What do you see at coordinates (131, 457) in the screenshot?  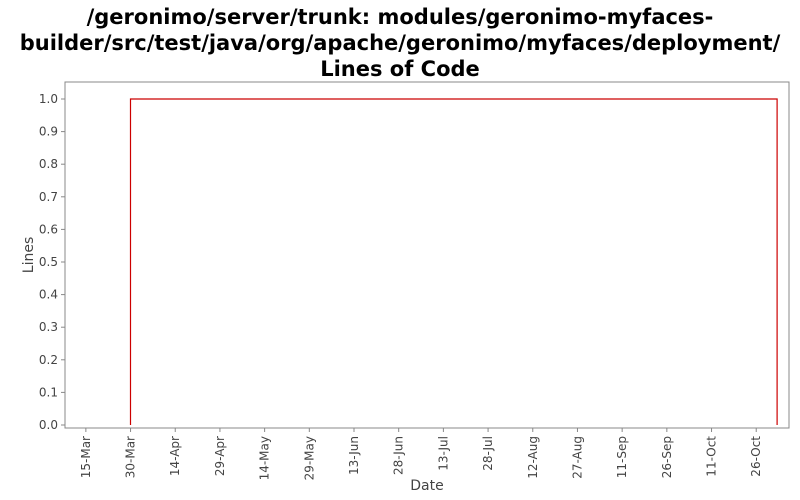 I see `x-tick-label: 30-Mar` at bounding box center [131, 457].